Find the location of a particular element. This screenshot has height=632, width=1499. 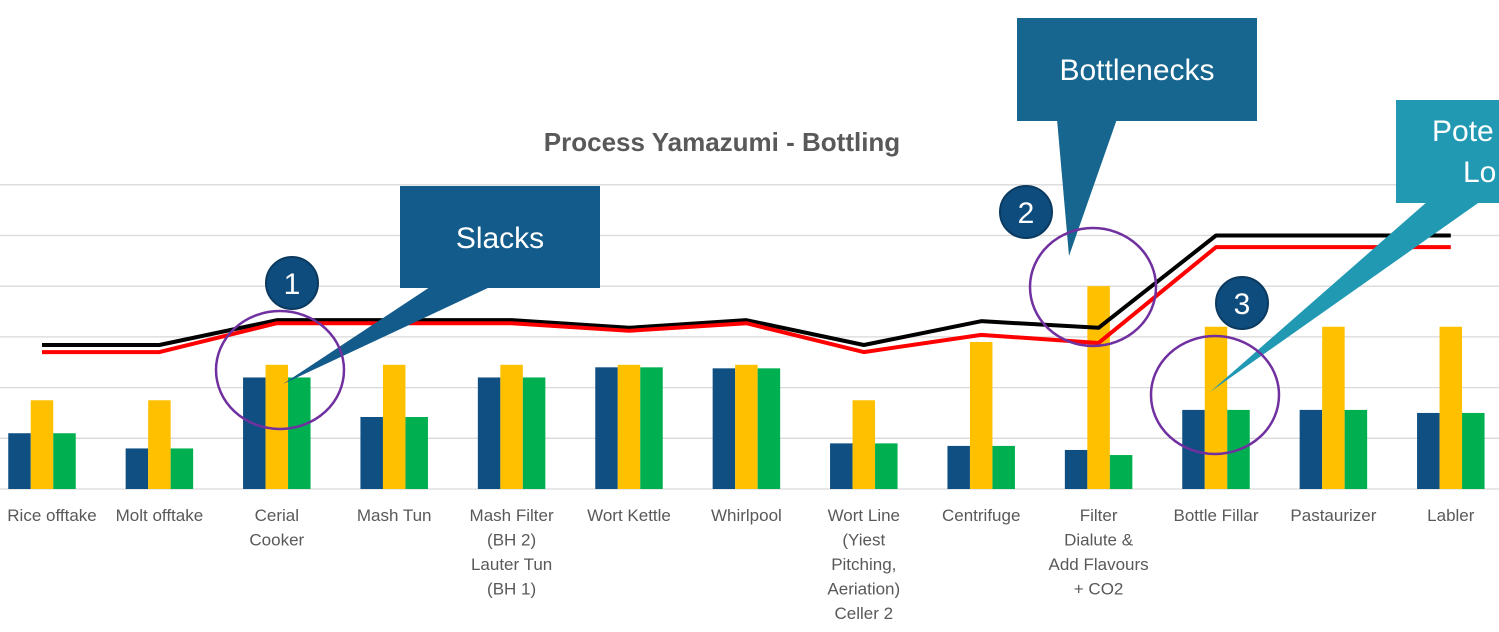

x-tick-label-line: Wort Kettle is located at coordinates (629, 515).